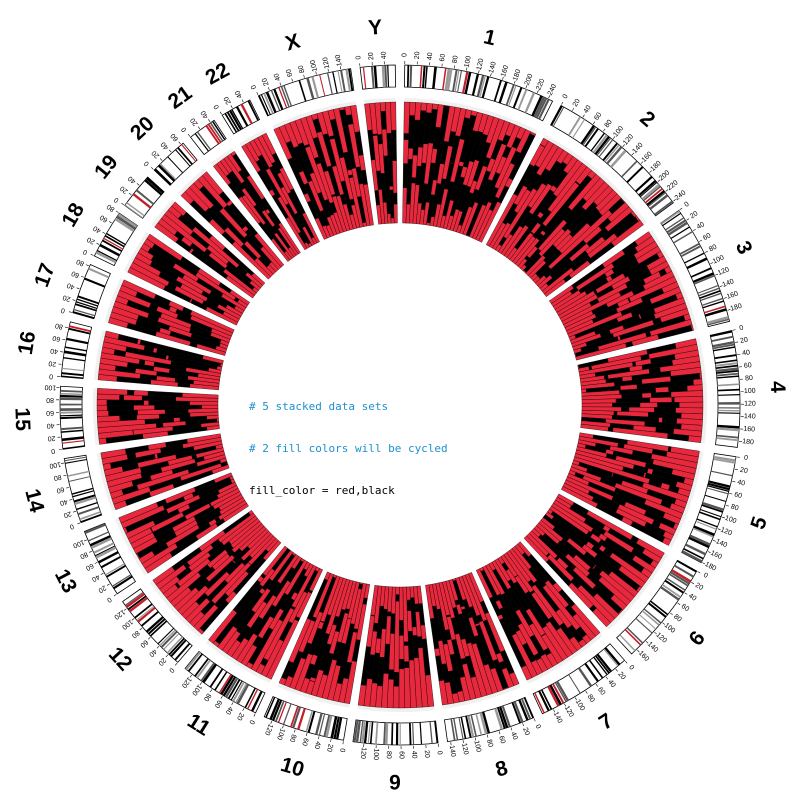  What do you see at coordinates (502, 768) in the screenshot?
I see `chromosome-label-8: 8` at bounding box center [502, 768].